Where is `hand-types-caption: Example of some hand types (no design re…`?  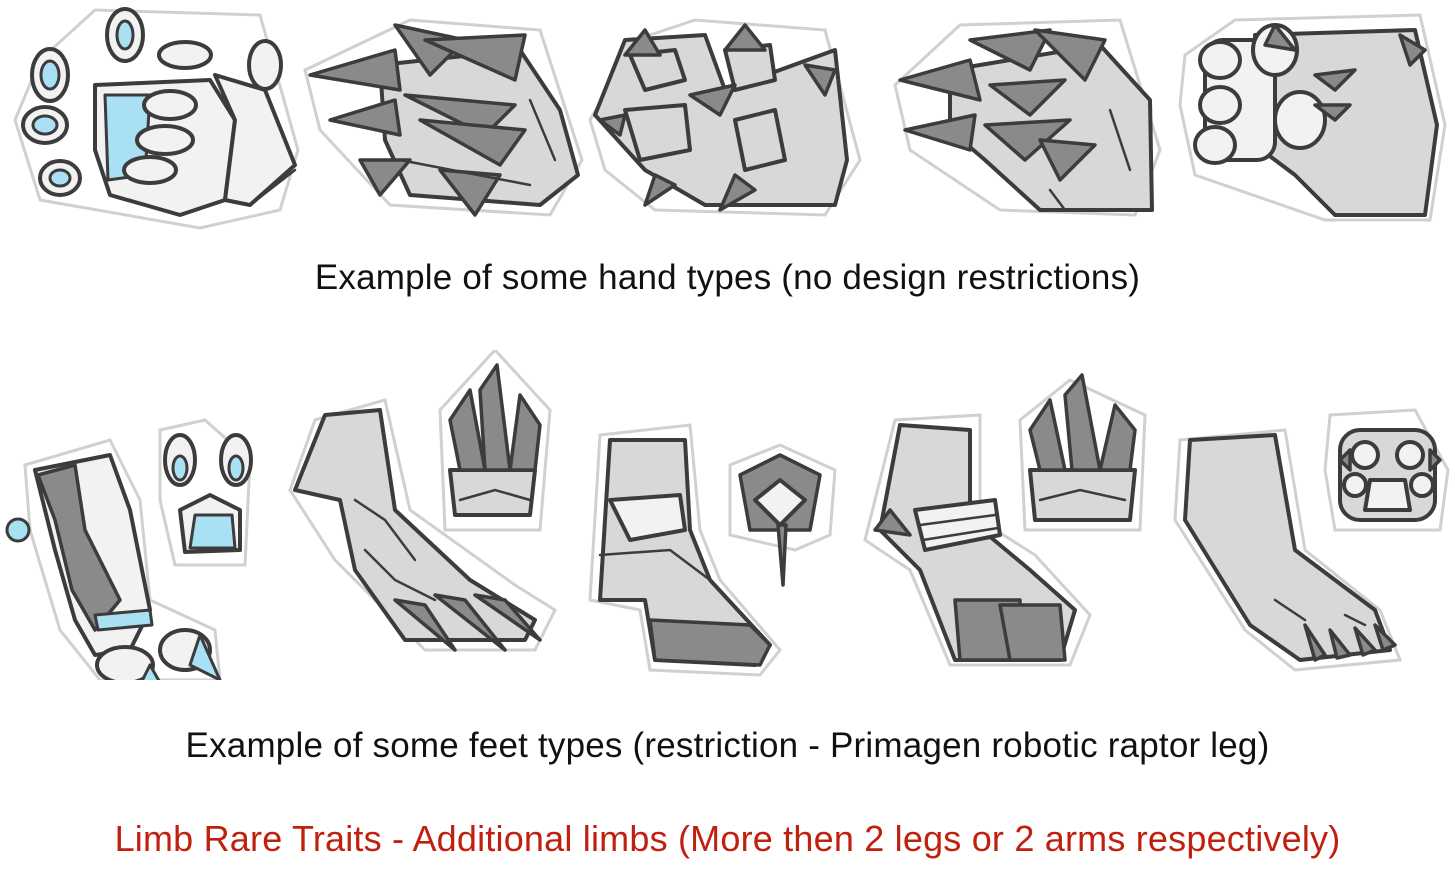 hand-types-caption: Example of some hand types (no design re… is located at coordinates (727, 277).